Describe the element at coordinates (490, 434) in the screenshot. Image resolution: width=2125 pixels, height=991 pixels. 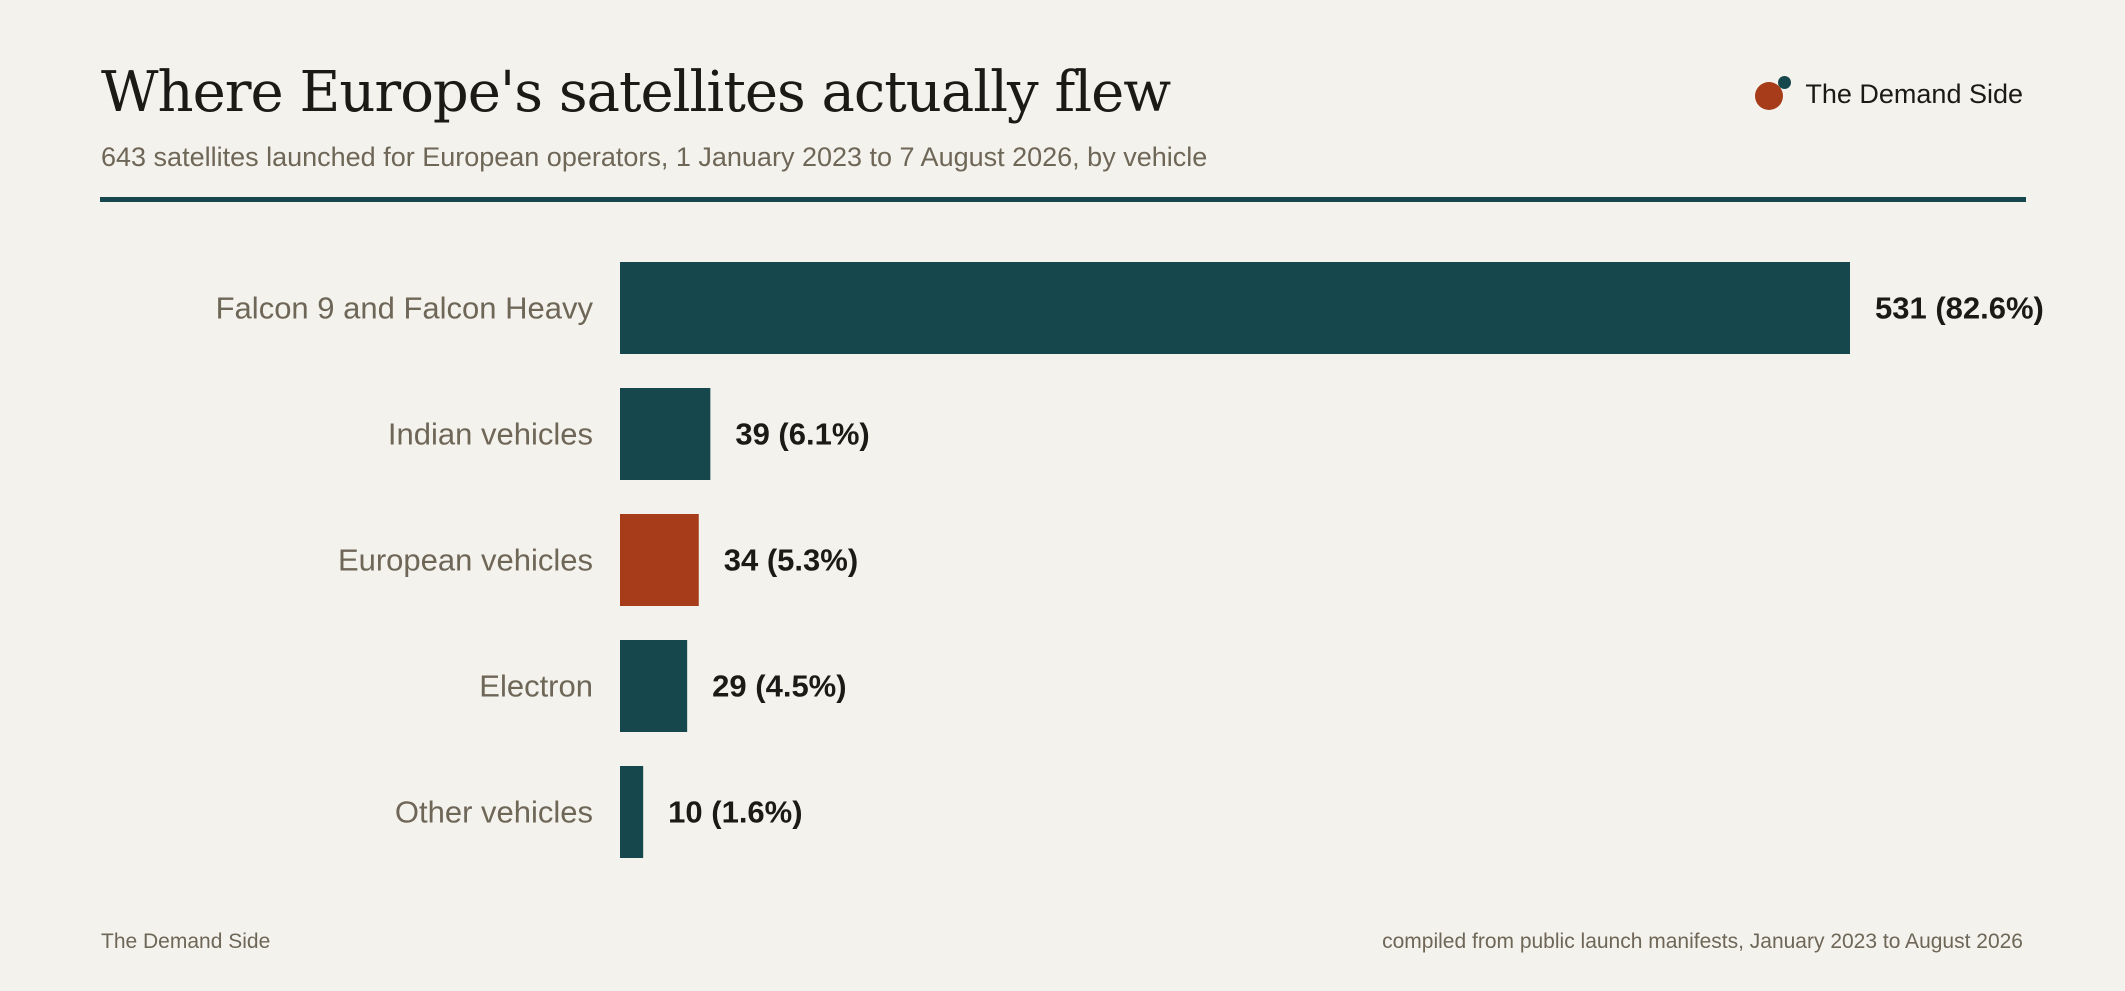
I see `category-label: Indian vehicles` at that location.